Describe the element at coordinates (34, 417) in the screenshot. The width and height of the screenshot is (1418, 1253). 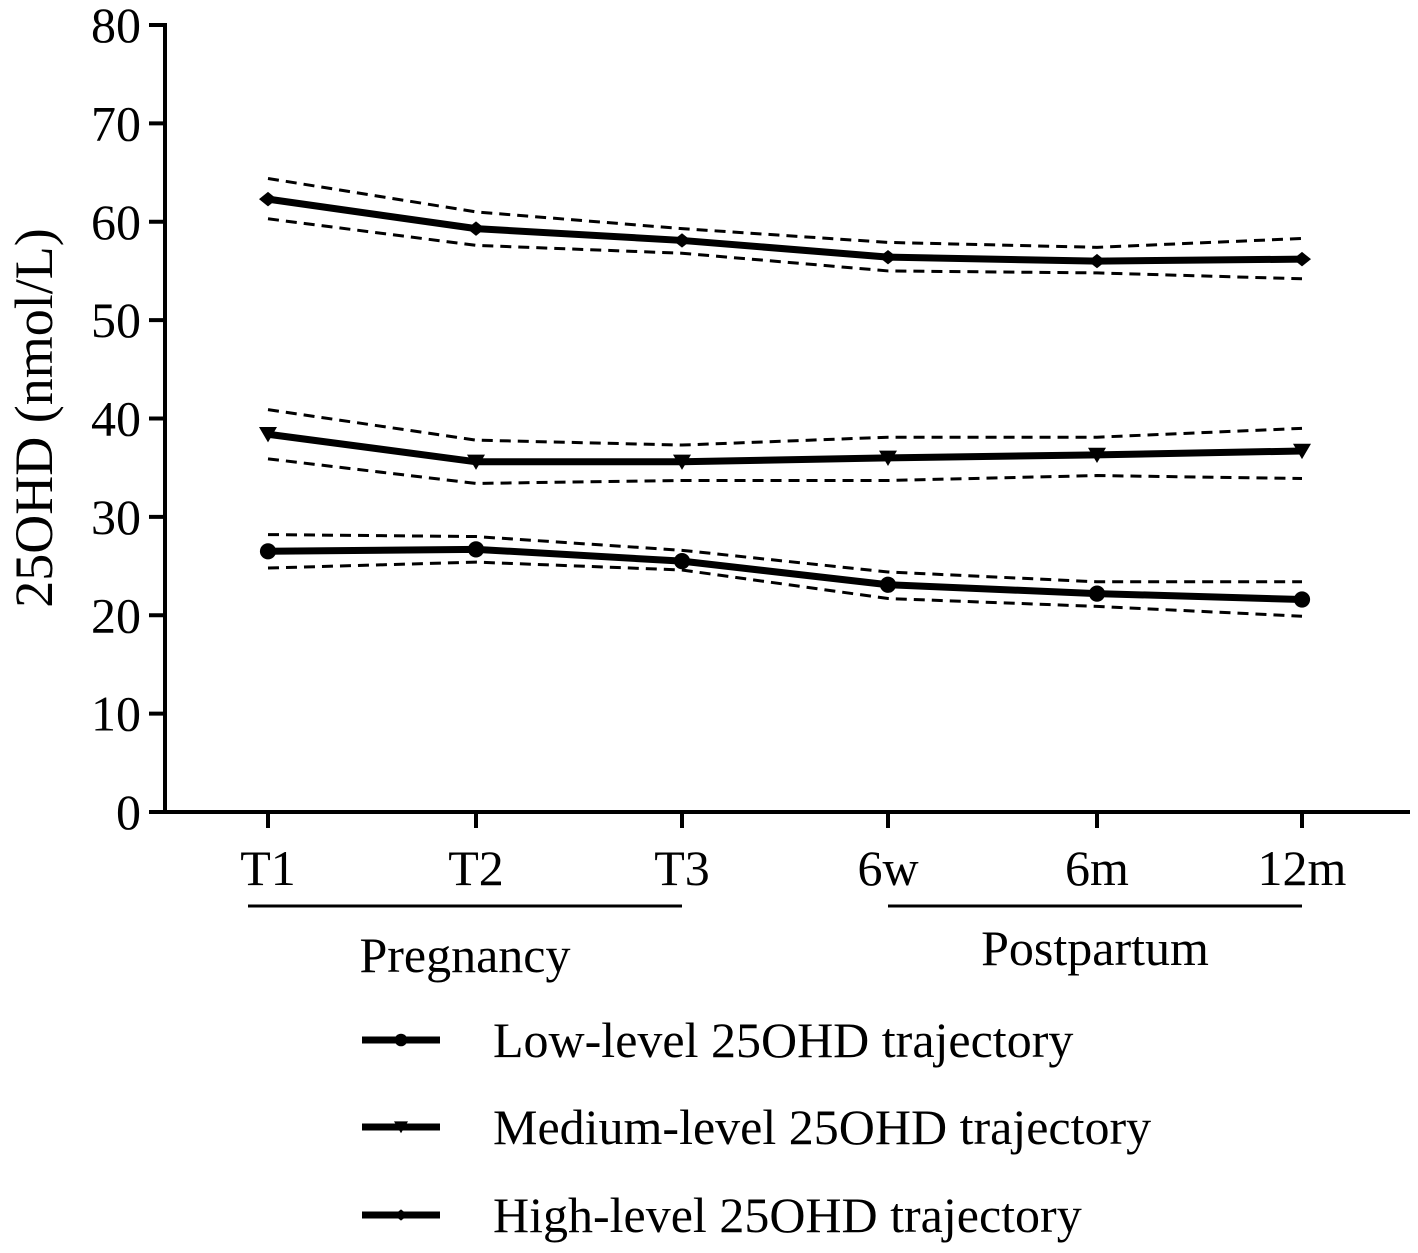
I see `y-axis-label: 25OHD (nmol/L)` at that location.